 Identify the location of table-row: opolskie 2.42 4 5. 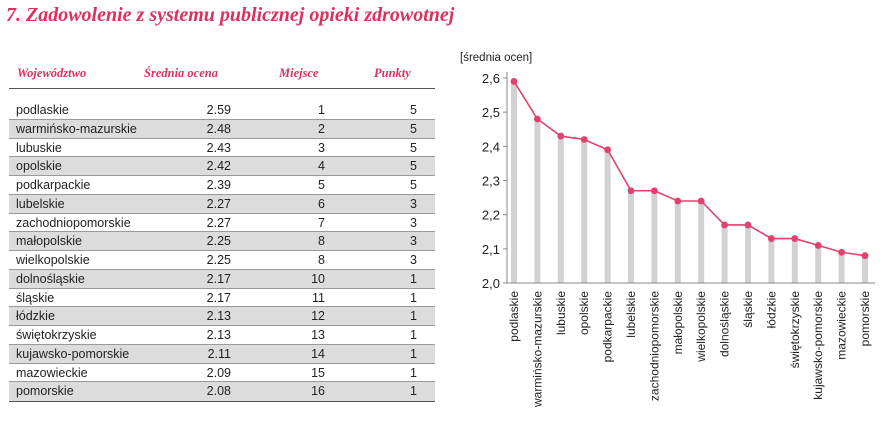
(222, 166).